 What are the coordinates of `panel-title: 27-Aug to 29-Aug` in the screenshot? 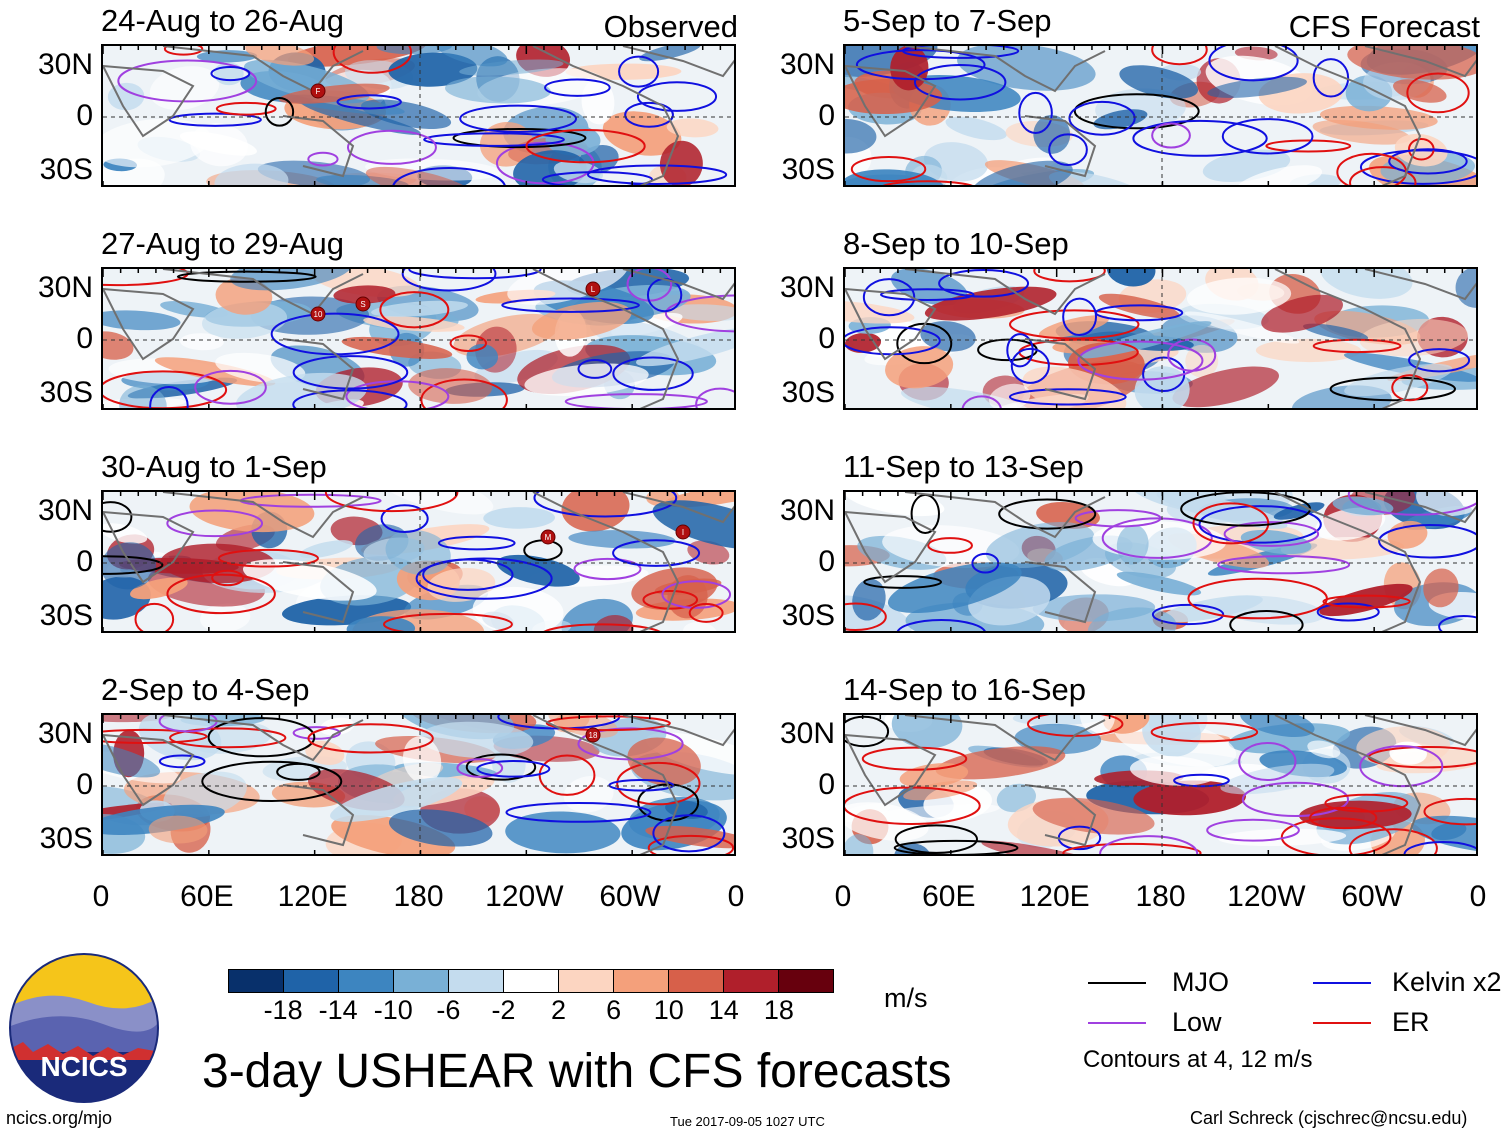 It's located at (223, 243).